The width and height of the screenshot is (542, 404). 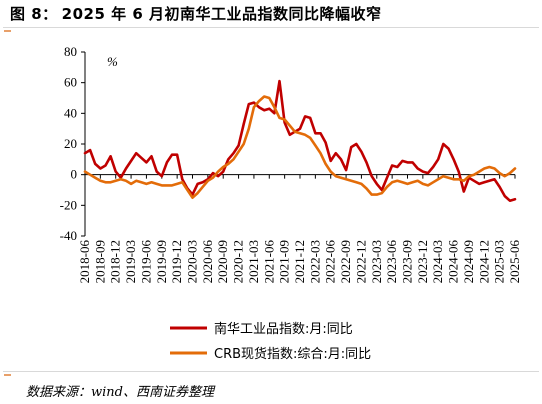 What do you see at coordinates (238, 261) in the screenshot?
I see `x-tick-label: 2020-12` at bounding box center [238, 261].